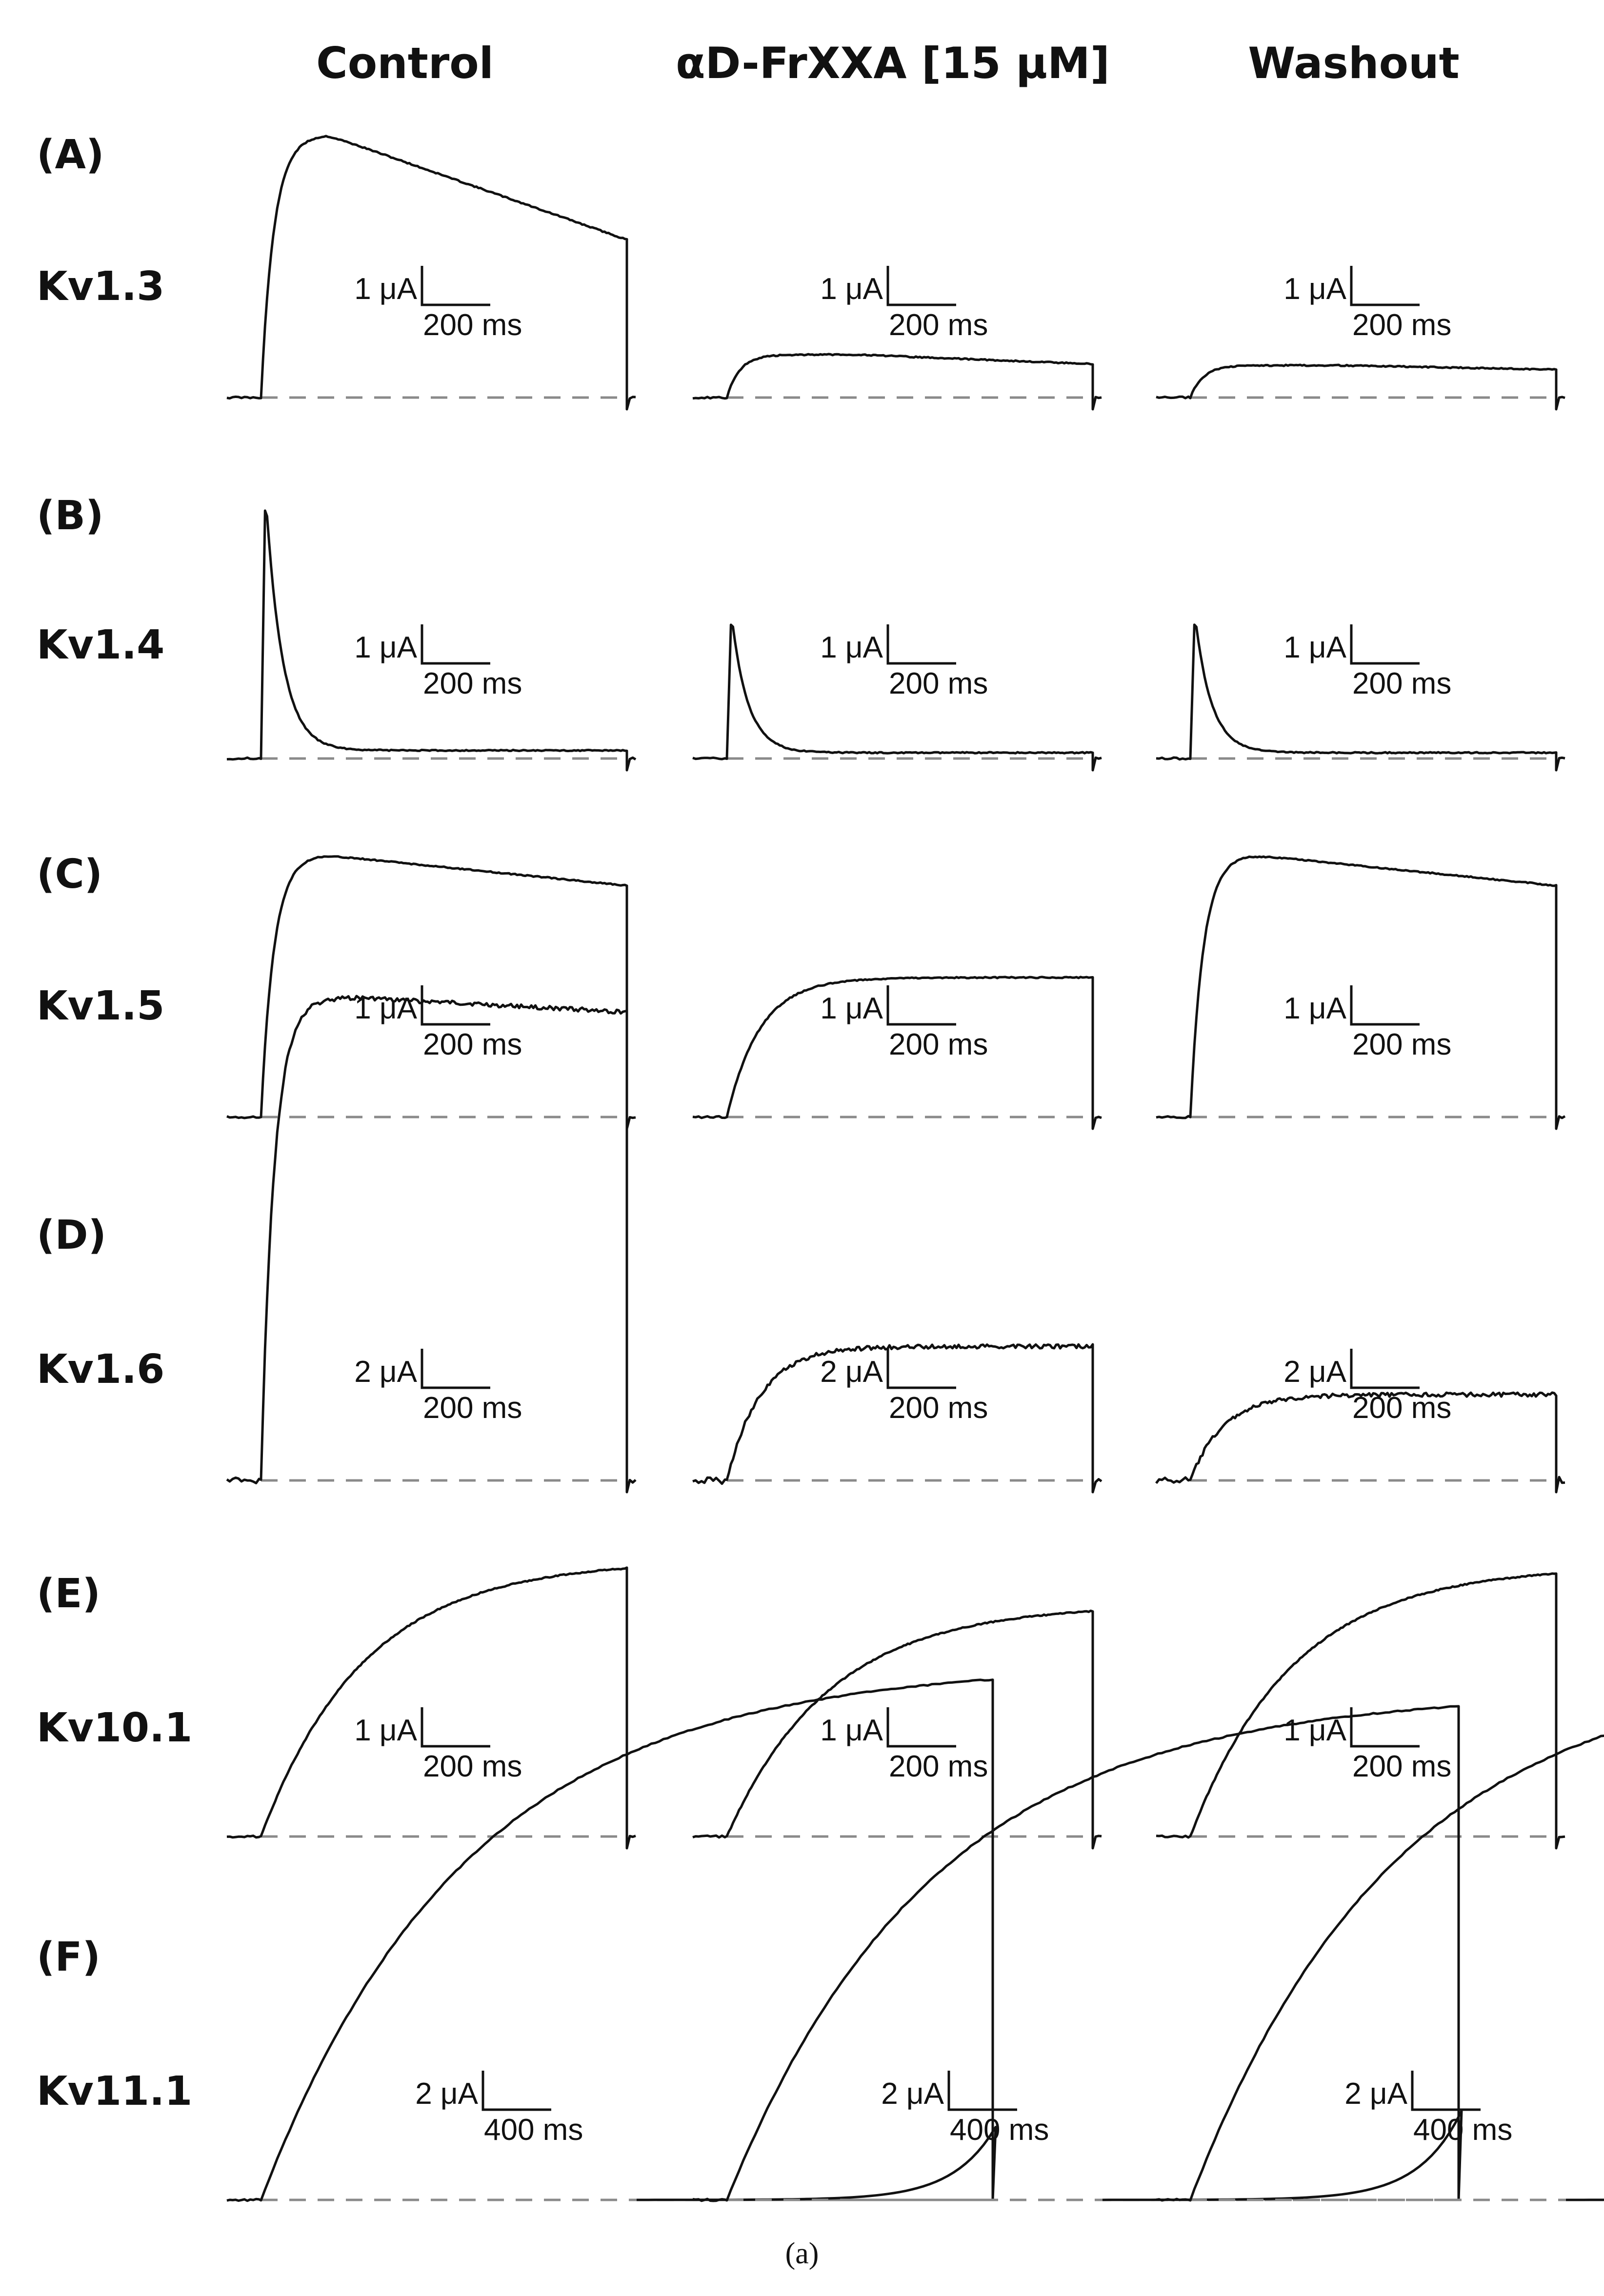 The height and width of the screenshot is (2296, 1604). What do you see at coordinates (100, 1006) in the screenshot?
I see `channel-label: Kv1.5` at bounding box center [100, 1006].